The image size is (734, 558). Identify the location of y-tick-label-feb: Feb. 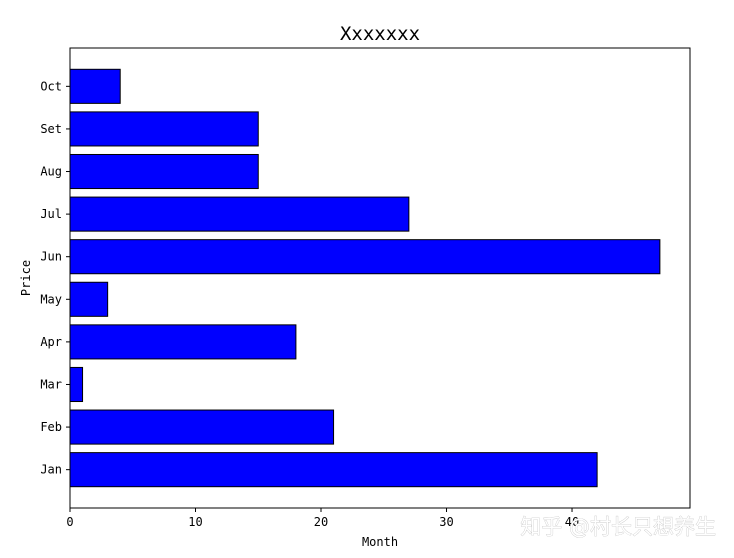
(51, 427).